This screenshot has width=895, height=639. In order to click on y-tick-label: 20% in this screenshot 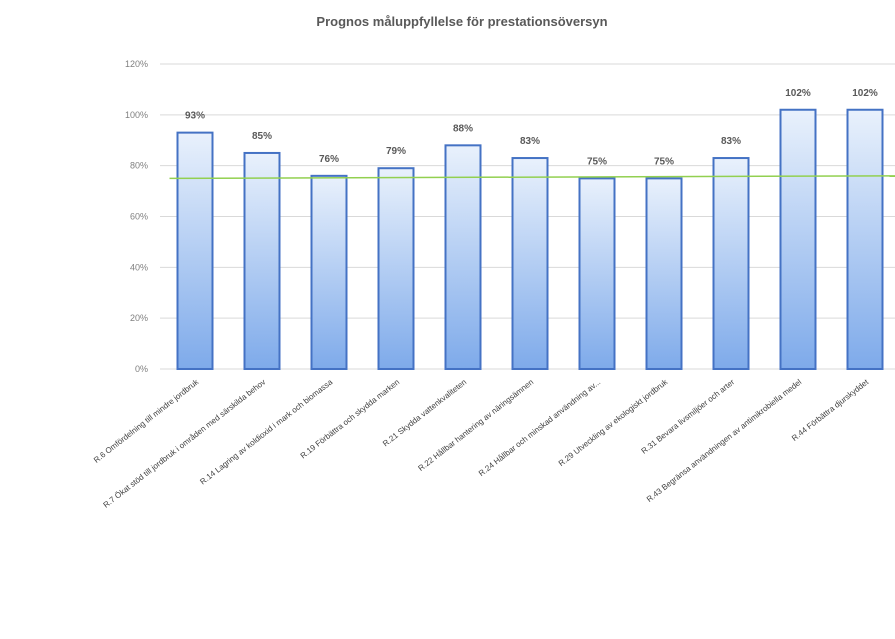, I will do `click(139, 318)`.